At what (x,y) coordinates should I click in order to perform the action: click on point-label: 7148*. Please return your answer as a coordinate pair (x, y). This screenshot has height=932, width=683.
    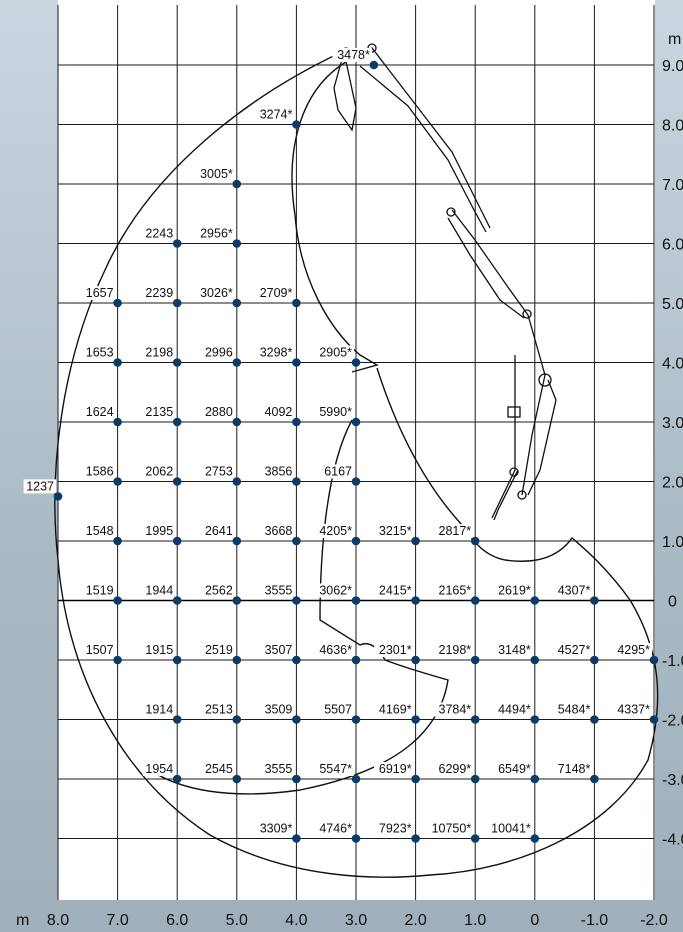
    Looking at the image, I should click on (574, 769).